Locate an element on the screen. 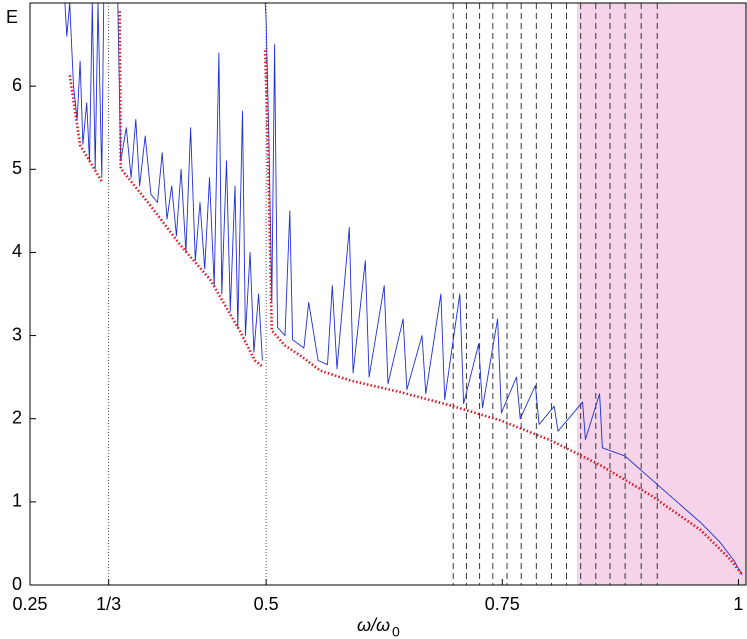 The width and height of the screenshot is (747, 639). y-tick-label: 2 is located at coordinates (17, 417).